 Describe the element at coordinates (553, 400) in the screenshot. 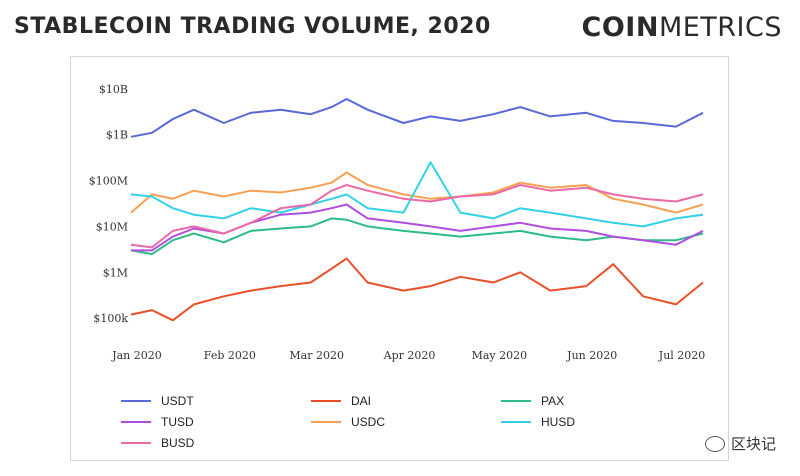

I see `legend-label: PAX` at that location.